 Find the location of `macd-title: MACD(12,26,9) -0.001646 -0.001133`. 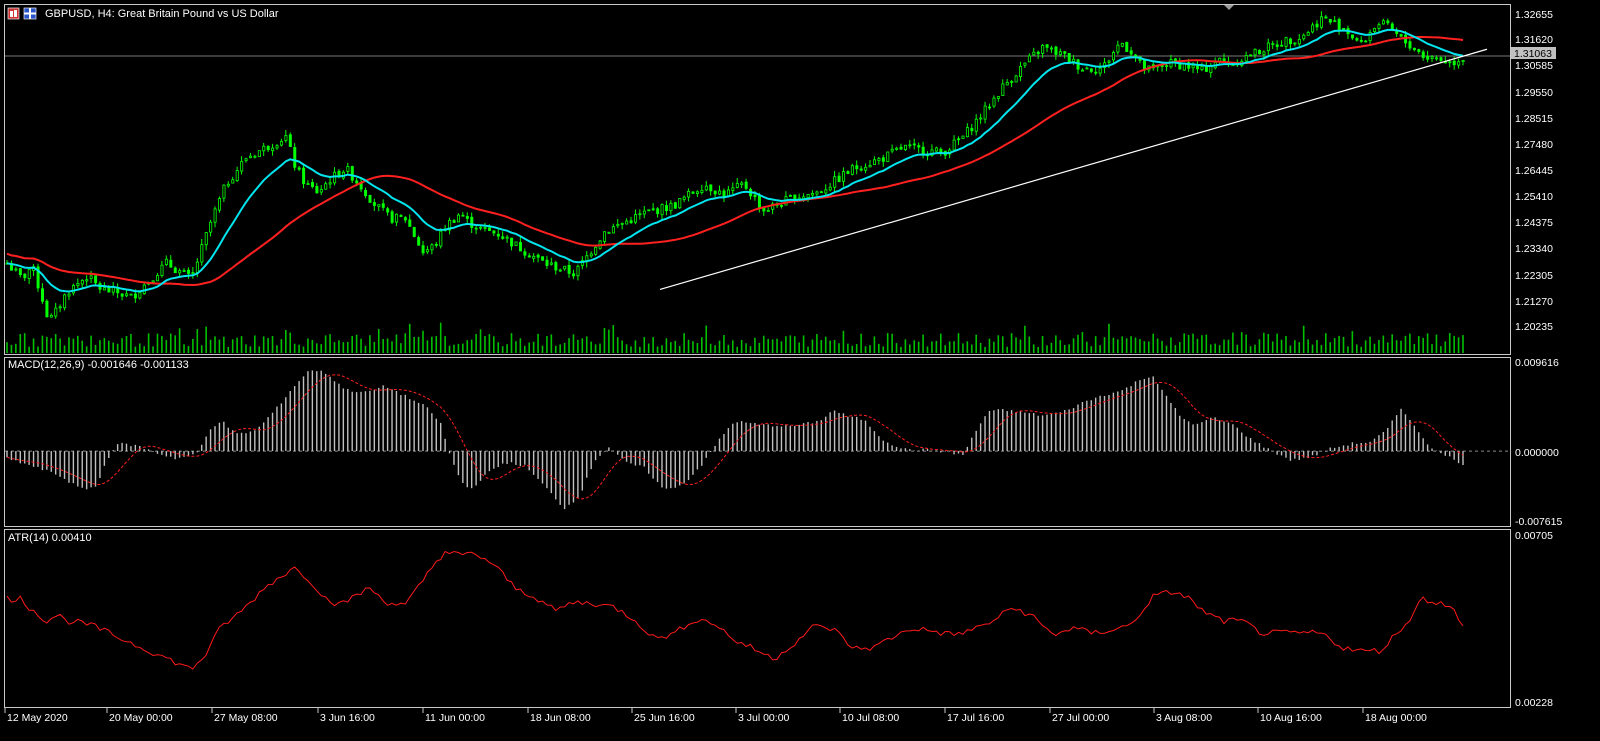

macd-title: MACD(12,26,9) -0.001646 -0.001133 is located at coordinates (98, 365).